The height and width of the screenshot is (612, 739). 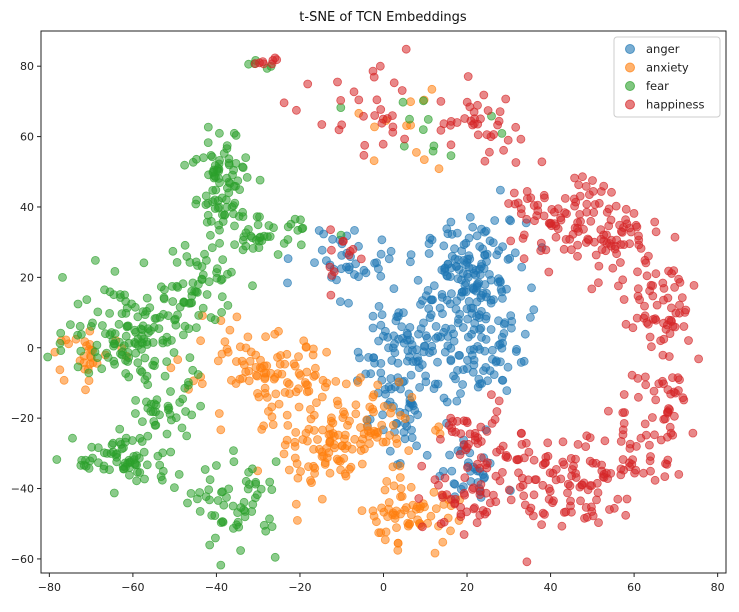 I want to click on y-tick-label: 20, so click(x=27, y=277).